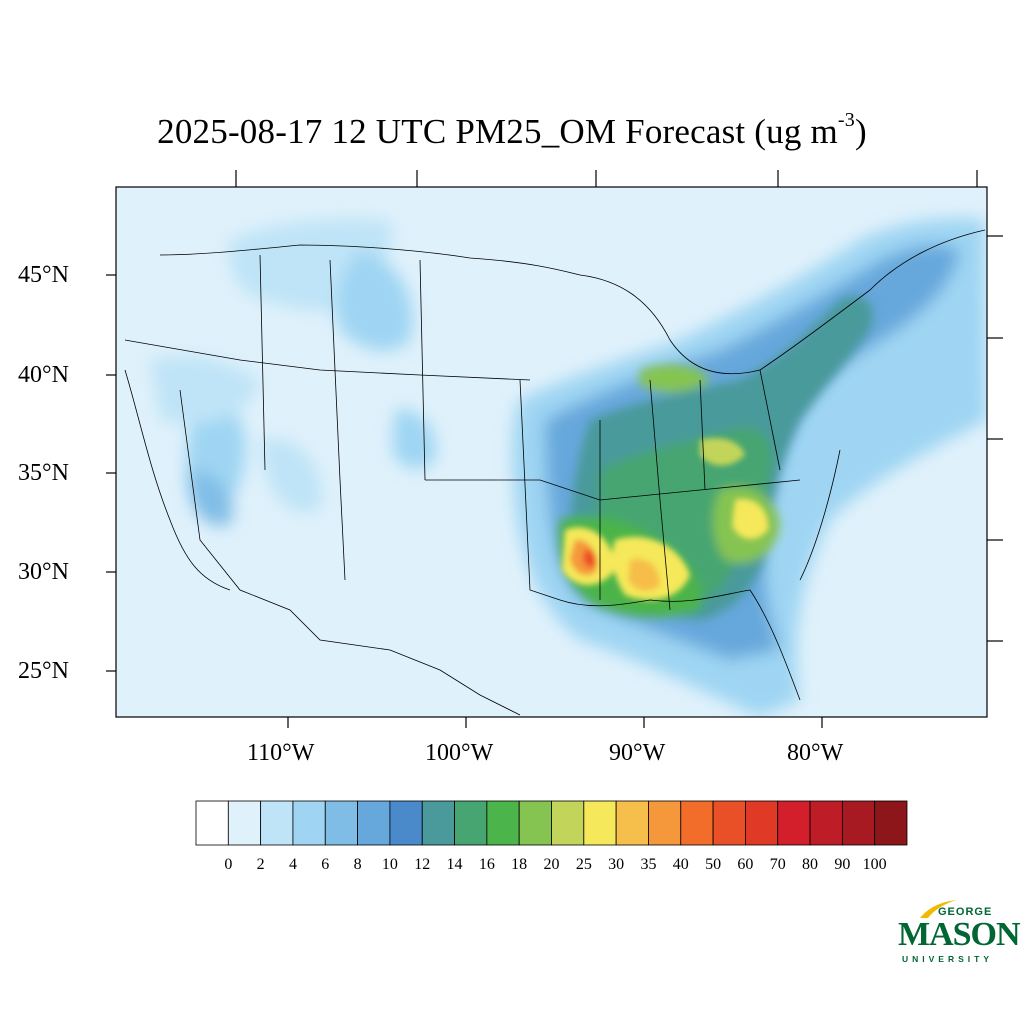  I want to click on logo-mason: MASON, so click(959, 934).